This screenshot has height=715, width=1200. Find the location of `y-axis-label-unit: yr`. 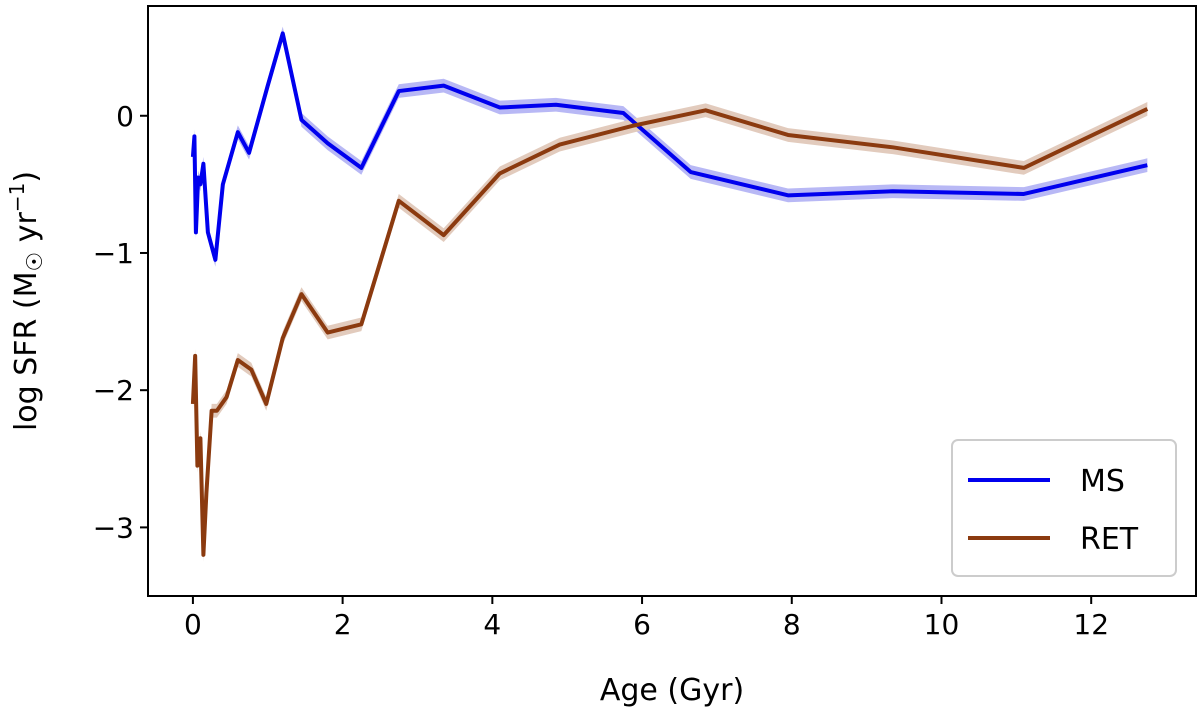

y-axis-label-unit: yr is located at coordinates (26, 231).